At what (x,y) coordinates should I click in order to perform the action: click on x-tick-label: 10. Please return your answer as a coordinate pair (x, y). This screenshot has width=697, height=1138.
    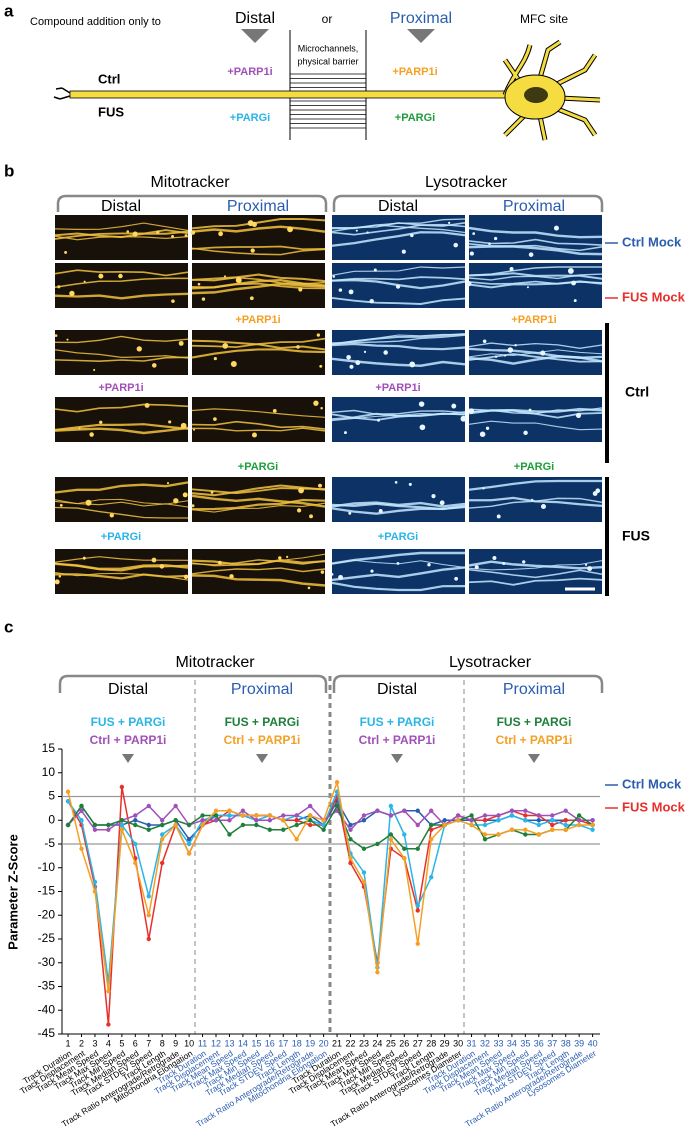
    Looking at the image, I should click on (189, 1043).